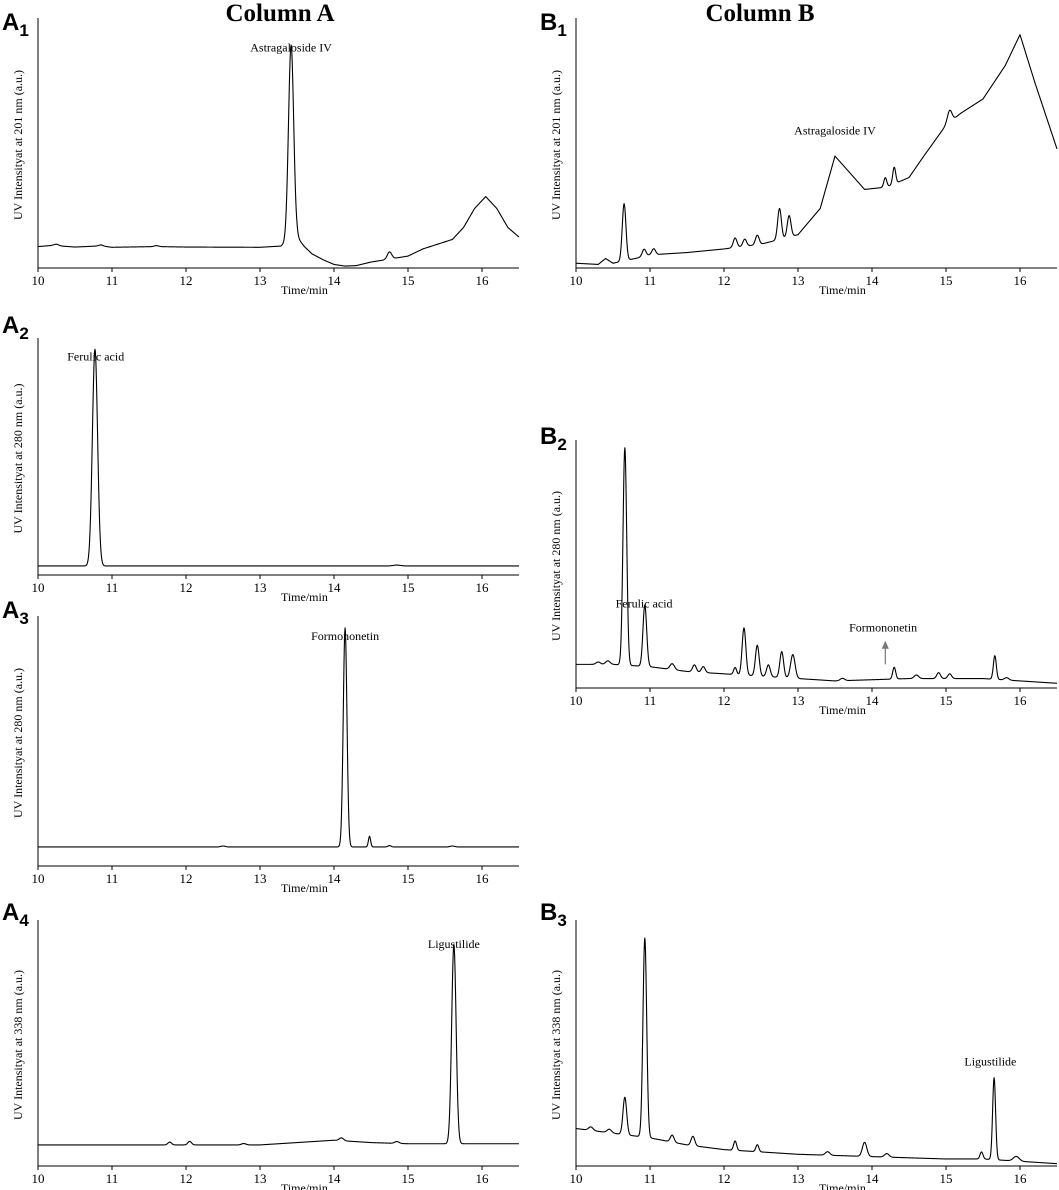  Describe the element at coordinates (885, 644) in the screenshot. I see `annotation-arrow-head` at that location.